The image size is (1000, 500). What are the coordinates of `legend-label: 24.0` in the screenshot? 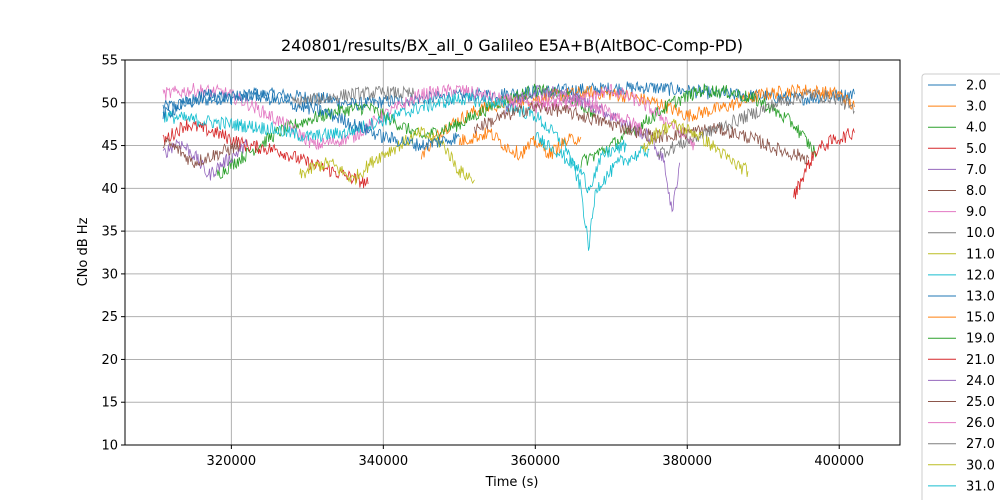 It's located at (980, 381).